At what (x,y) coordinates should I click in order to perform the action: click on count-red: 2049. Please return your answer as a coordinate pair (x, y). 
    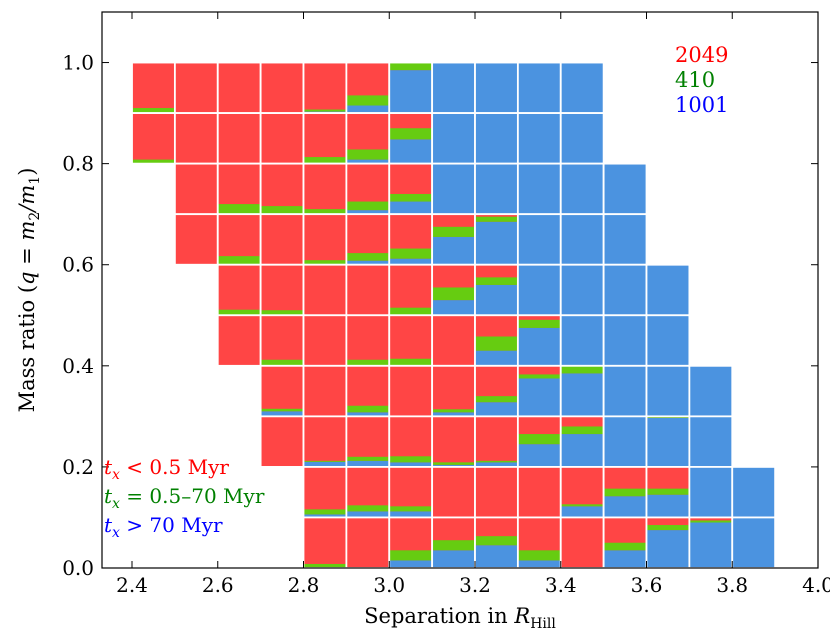
    Looking at the image, I should click on (701, 55).